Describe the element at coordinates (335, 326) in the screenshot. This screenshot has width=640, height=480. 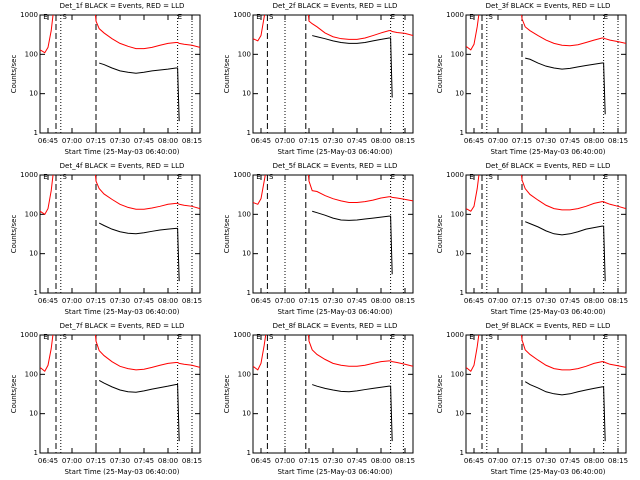
I see `chart-title: Det_8f BLACK = Events, RED = LLD` at that location.